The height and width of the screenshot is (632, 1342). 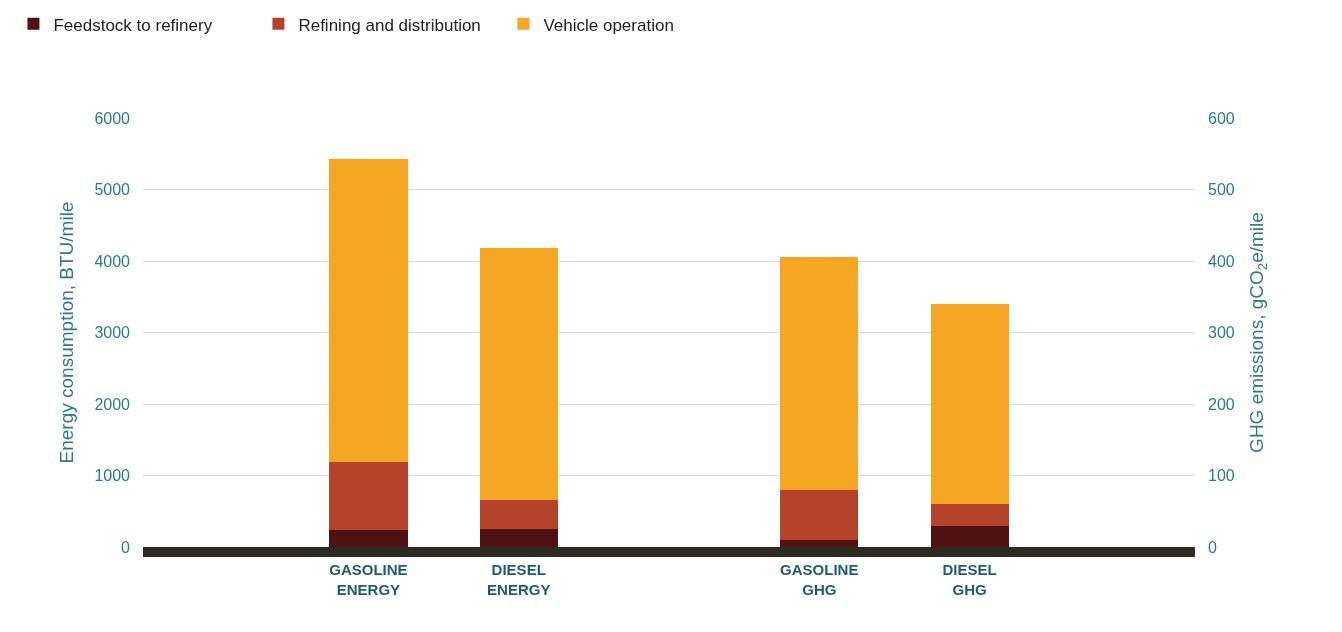 What do you see at coordinates (112, 476) in the screenshot?
I see `y-tick-label: 1000` at bounding box center [112, 476].